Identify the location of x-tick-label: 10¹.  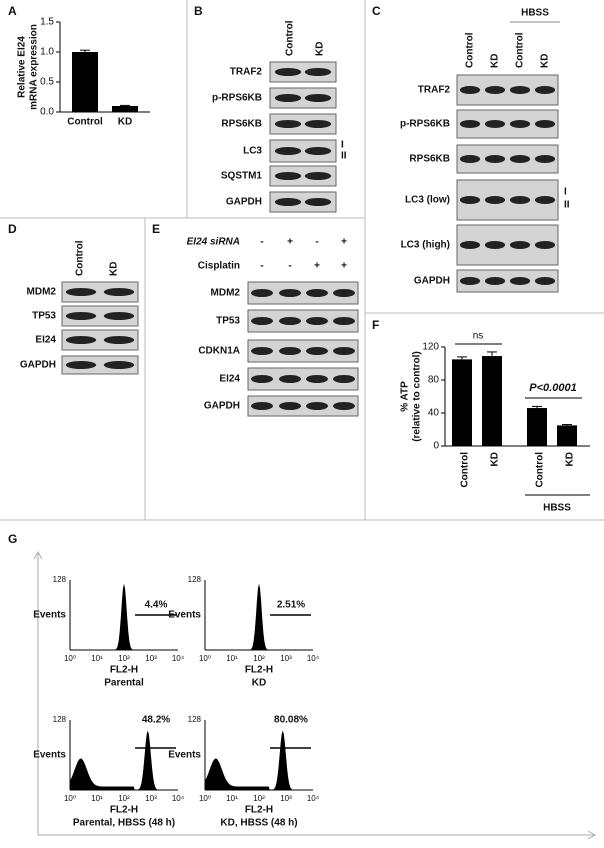
(232, 798).